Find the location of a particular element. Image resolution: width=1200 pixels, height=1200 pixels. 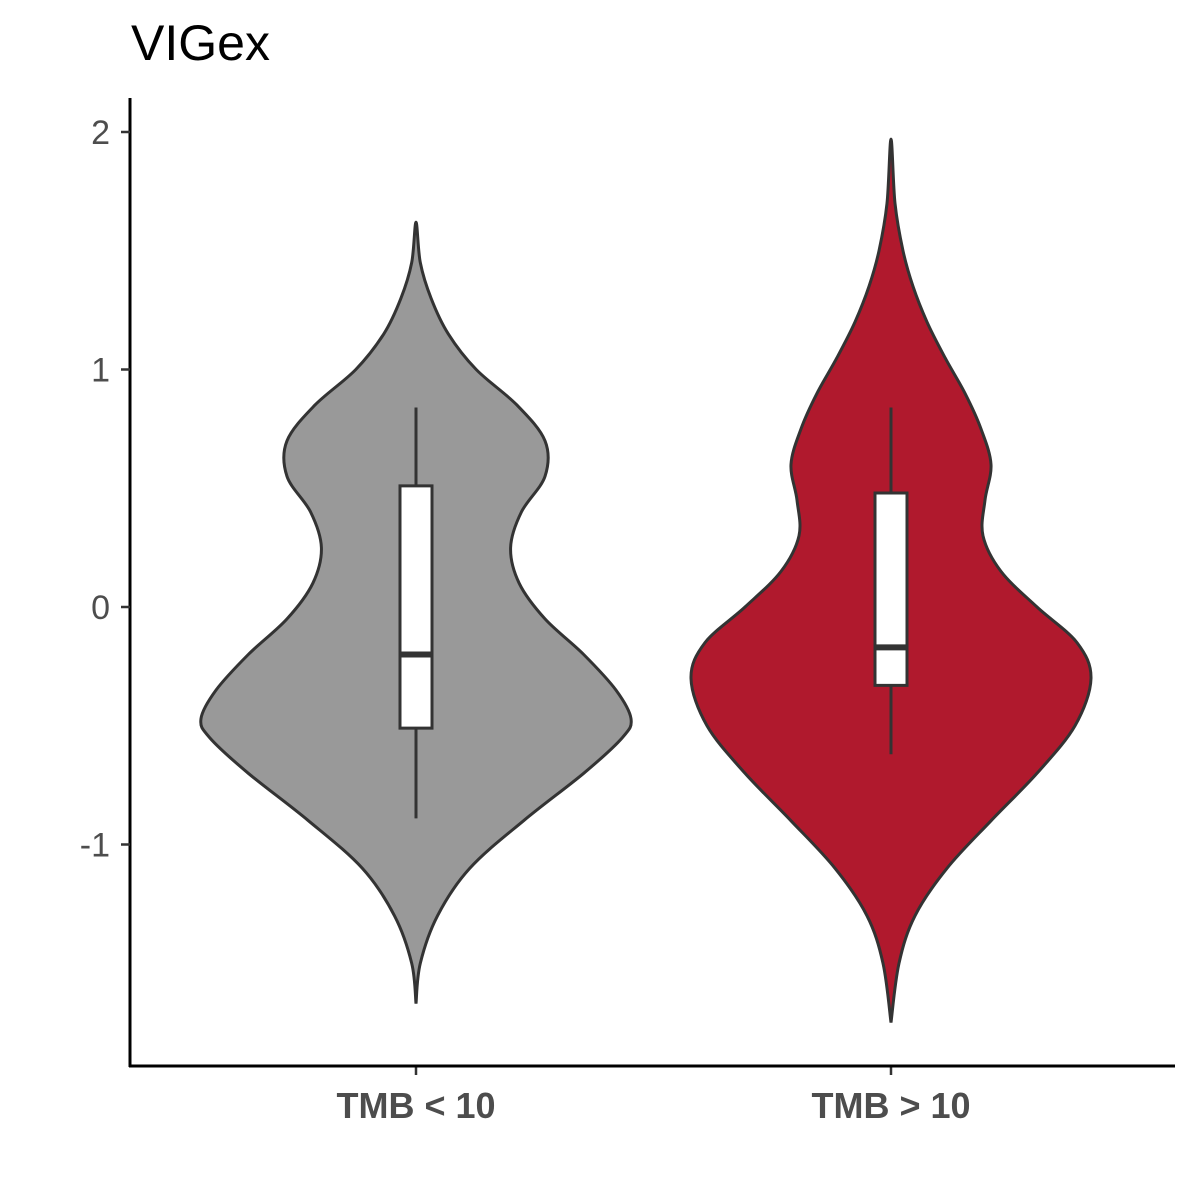

y-tick-label-1: -1 is located at coordinates (95, 846).